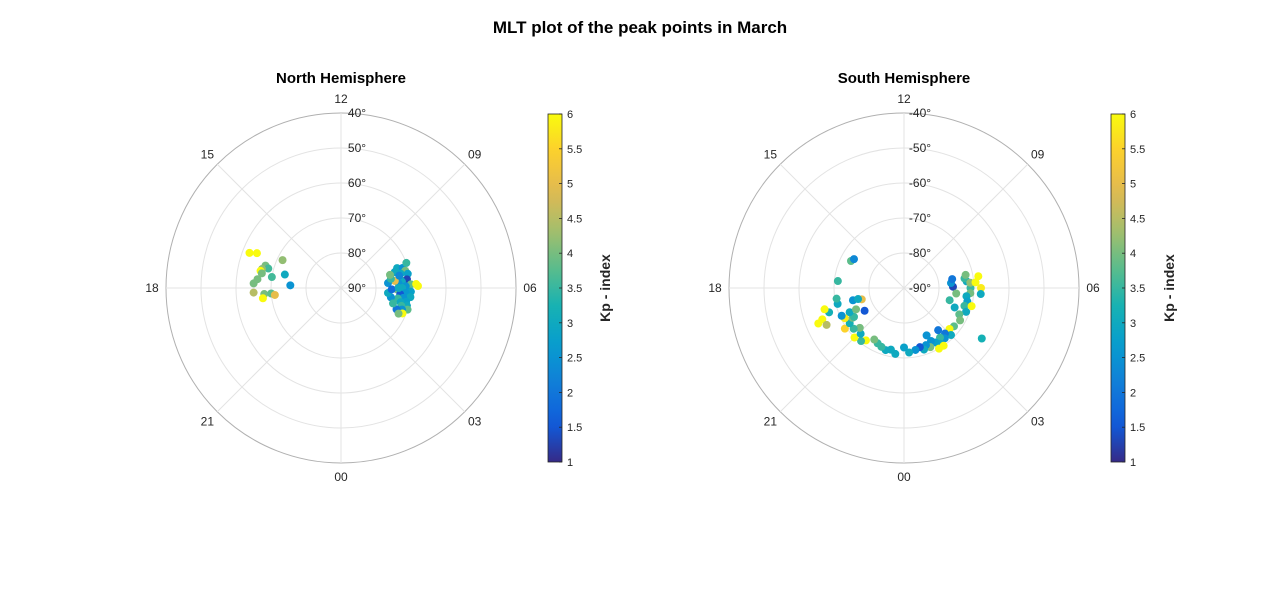  Describe the element at coordinates (574, 150) in the screenshot. I see `north-colorbar-tick-label: 5.5` at that location.